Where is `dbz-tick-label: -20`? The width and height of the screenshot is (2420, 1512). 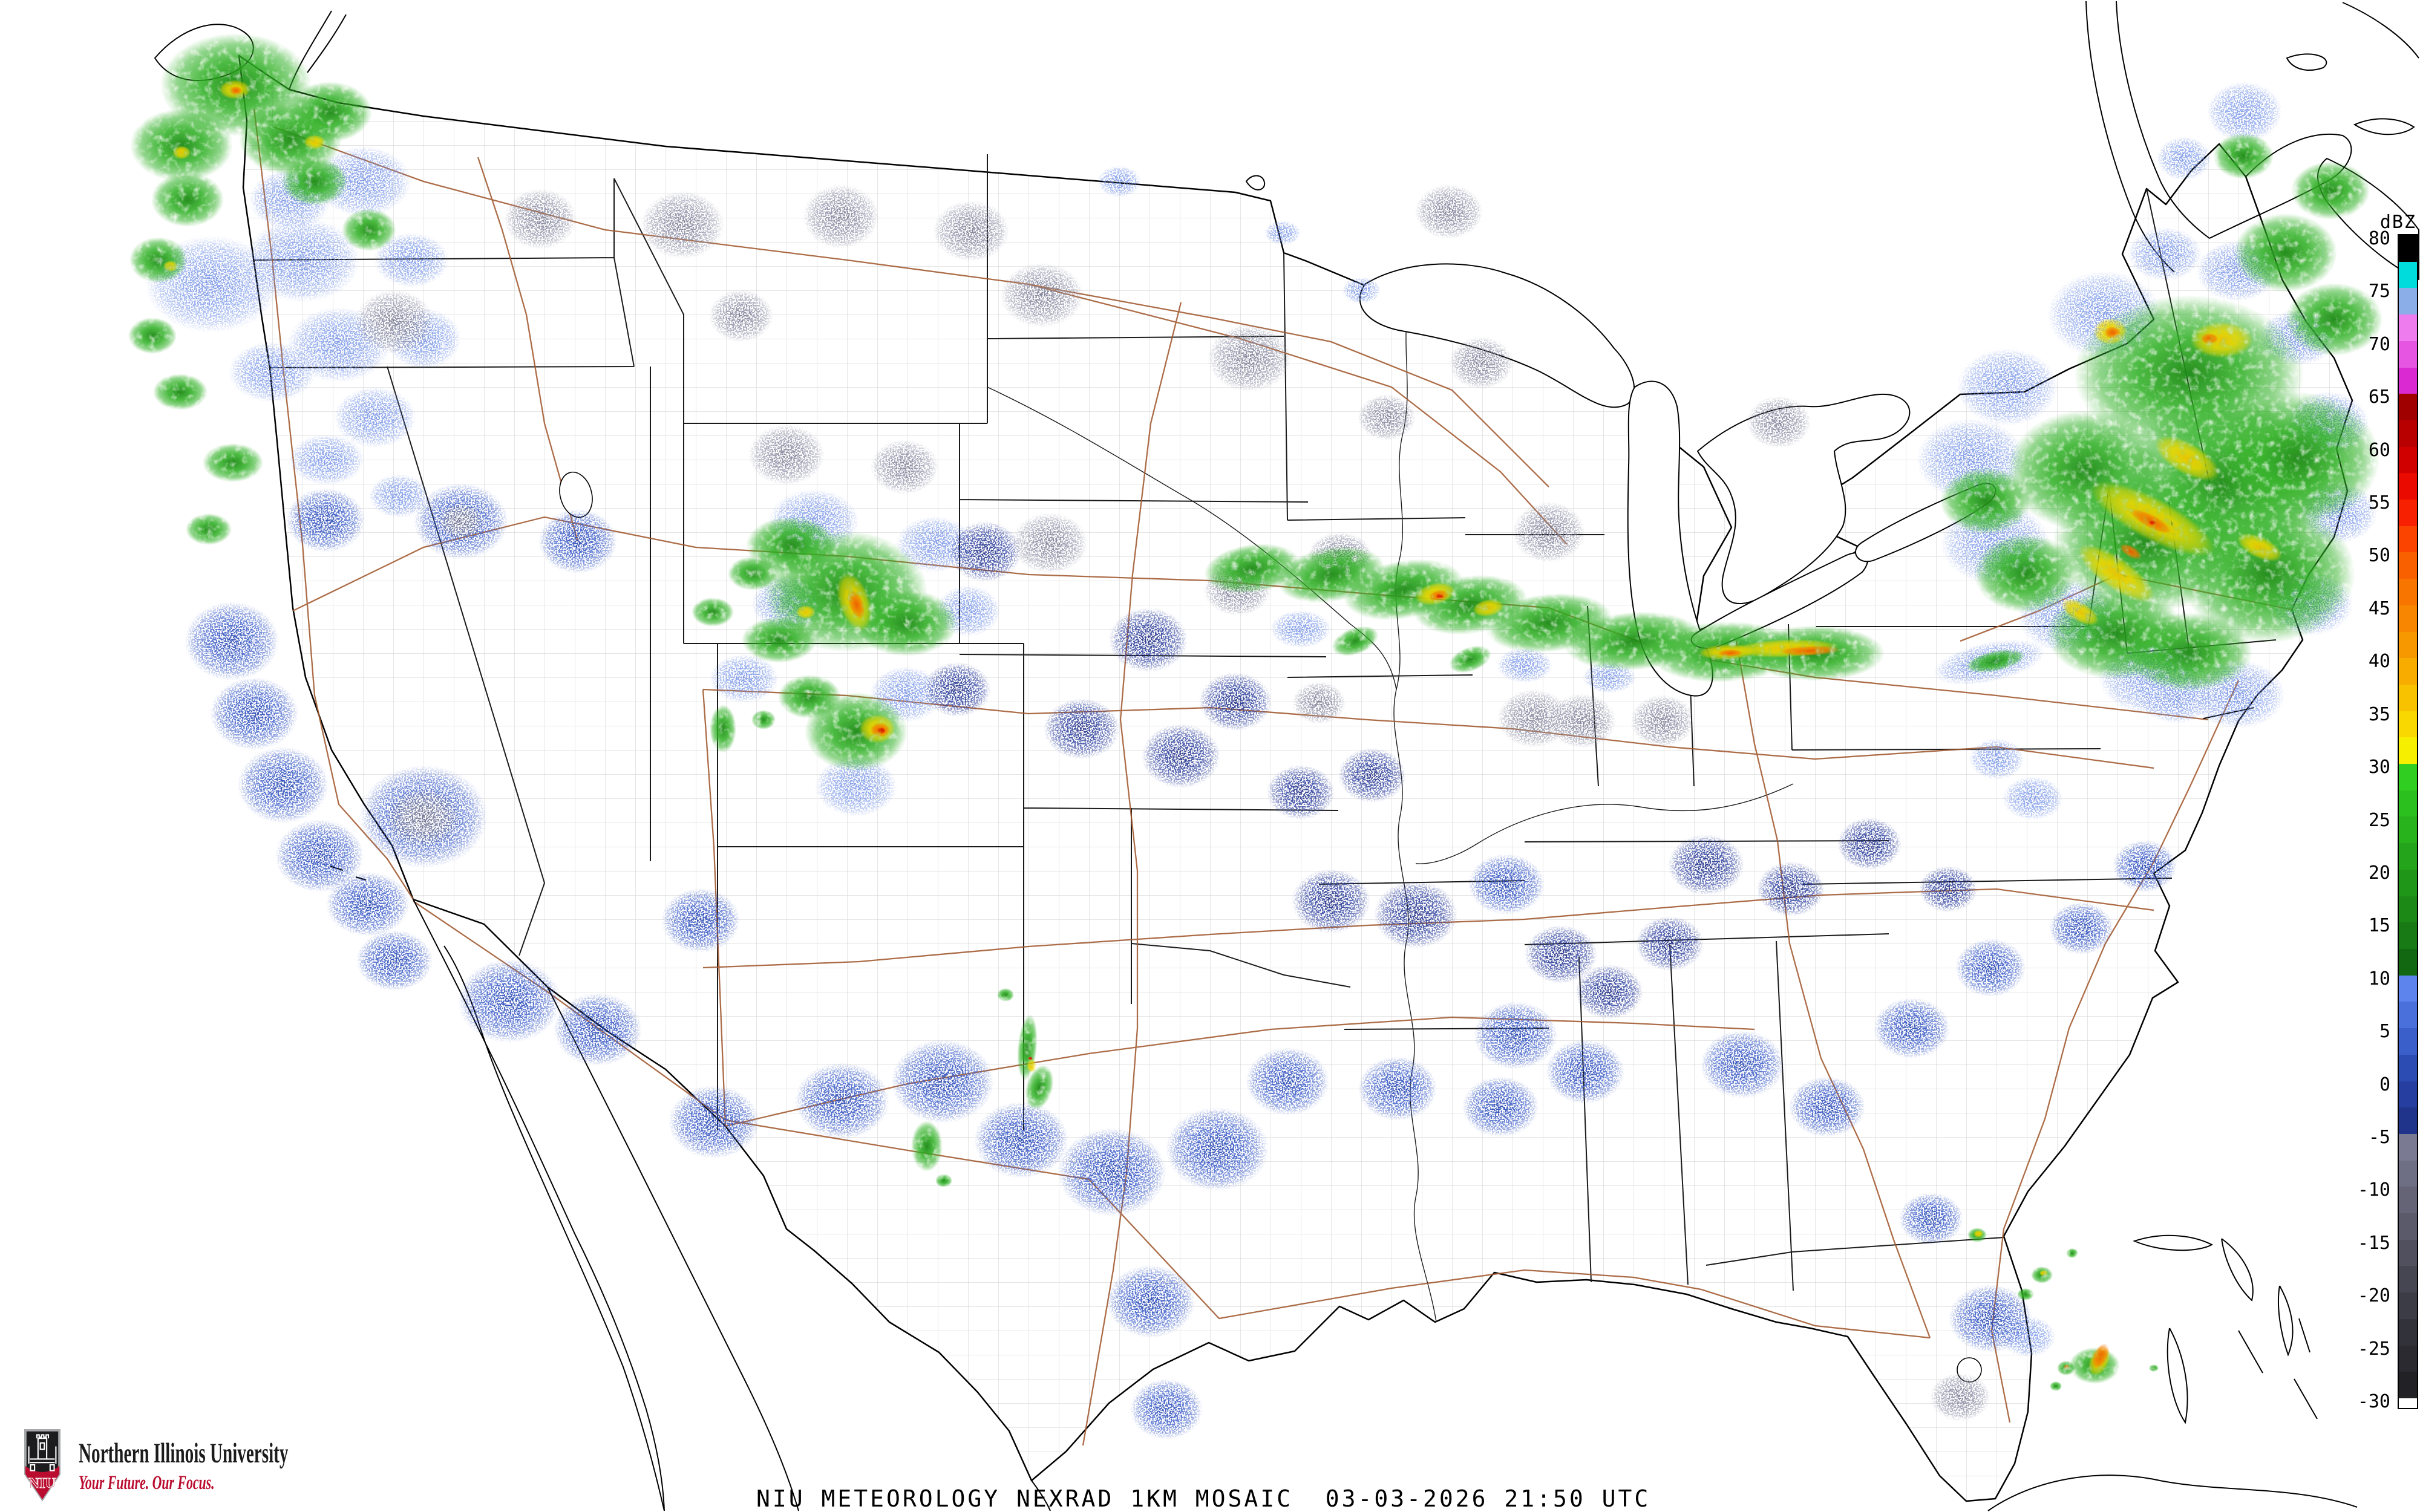
dbz-tick-label: -20 is located at coordinates (2373, 1296).